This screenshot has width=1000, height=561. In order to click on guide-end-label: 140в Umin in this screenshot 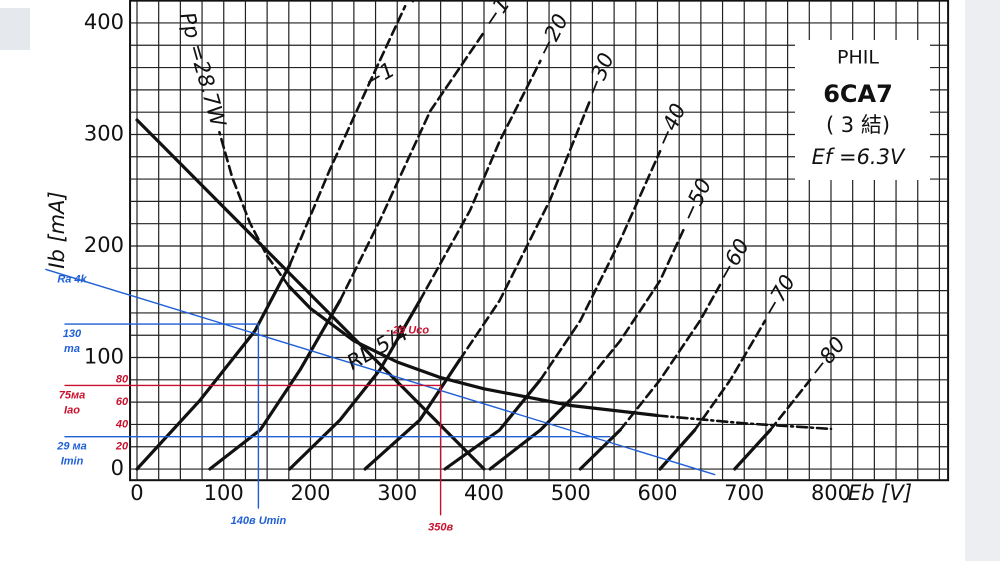, I will do `click(259, 521)`.